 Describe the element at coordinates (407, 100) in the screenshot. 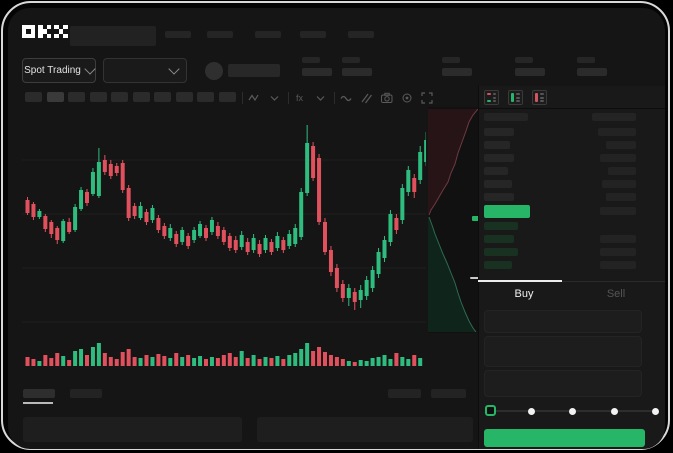

I see `settings-icon` at that location.